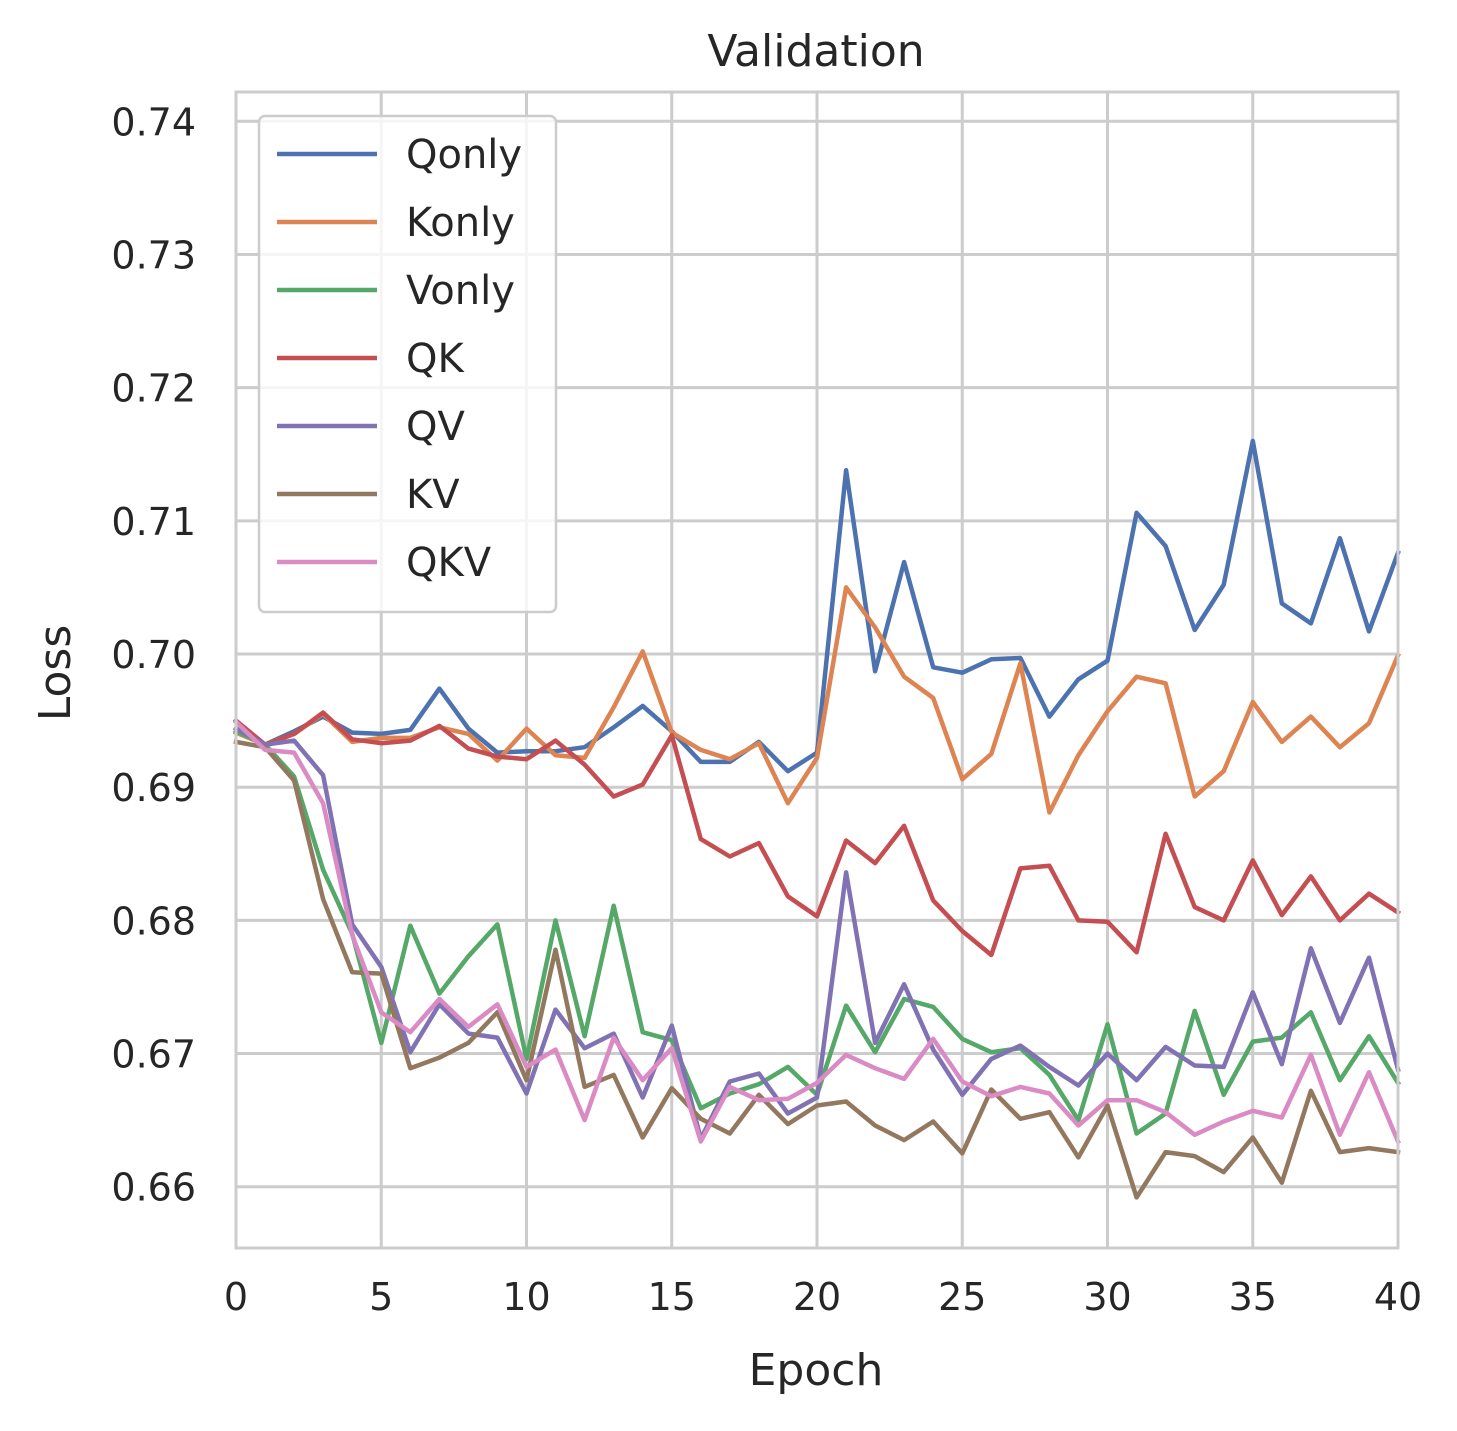 This screenshot has height=1431, width=1457. I want to click on legend-box, so click(407, 364).